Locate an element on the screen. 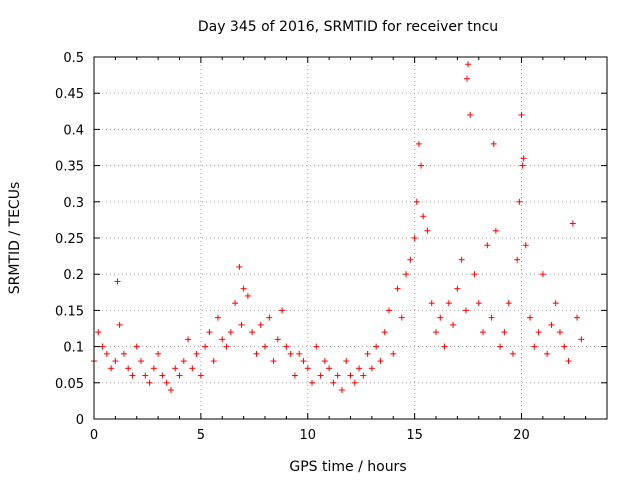 Image resolution: width=640 pixels, height=480 pixels. y-tick-label: 0.4 is located at coordinates (73, 130).